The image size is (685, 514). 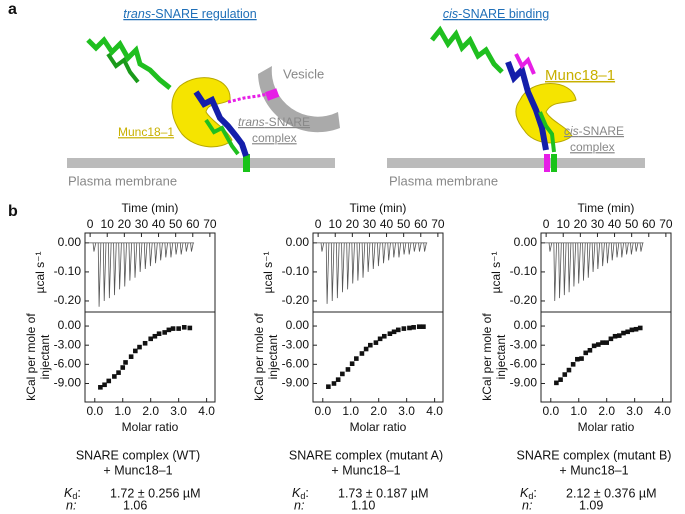 I want to click on x-tick-label: 50, so click(x=632, y=224).